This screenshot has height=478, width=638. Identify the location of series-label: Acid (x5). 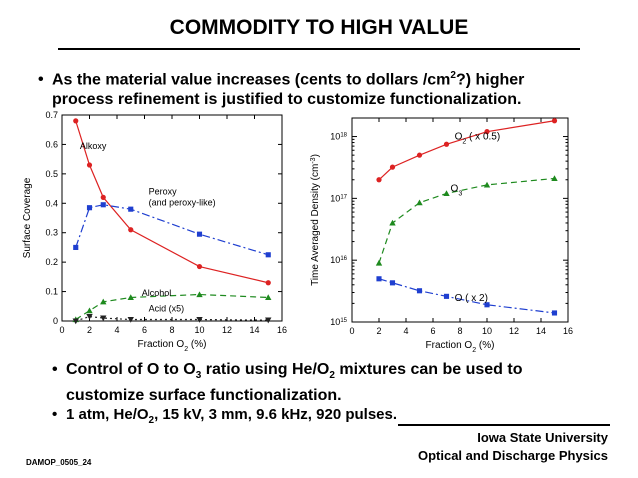
(167, 309).